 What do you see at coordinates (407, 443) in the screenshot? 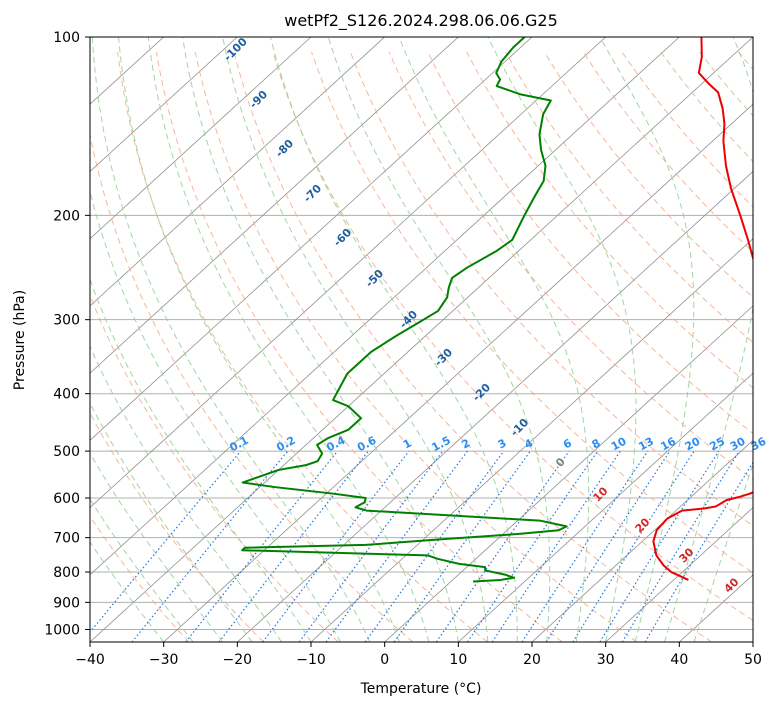
I see `mixing-ratio-label: 1` at bounding box center [407, 443].